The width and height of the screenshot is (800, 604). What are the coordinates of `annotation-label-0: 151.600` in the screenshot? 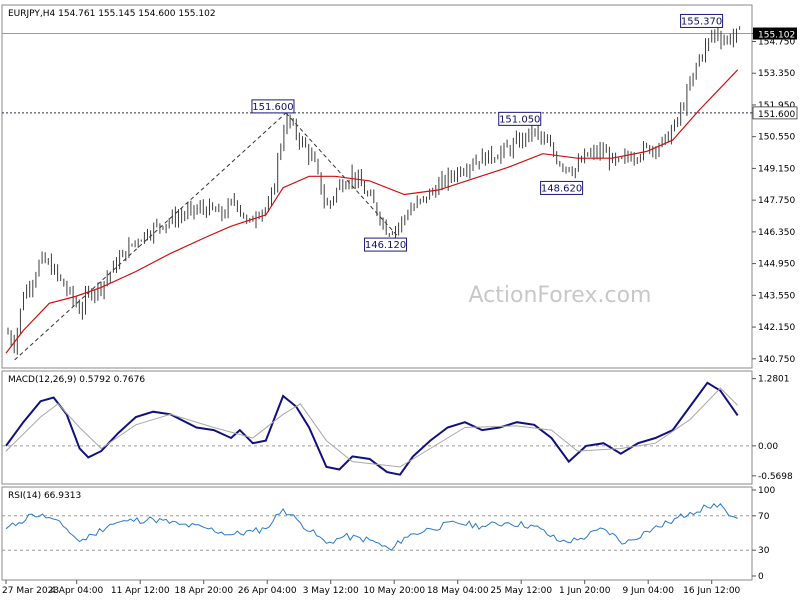 It's located at (272, 107).